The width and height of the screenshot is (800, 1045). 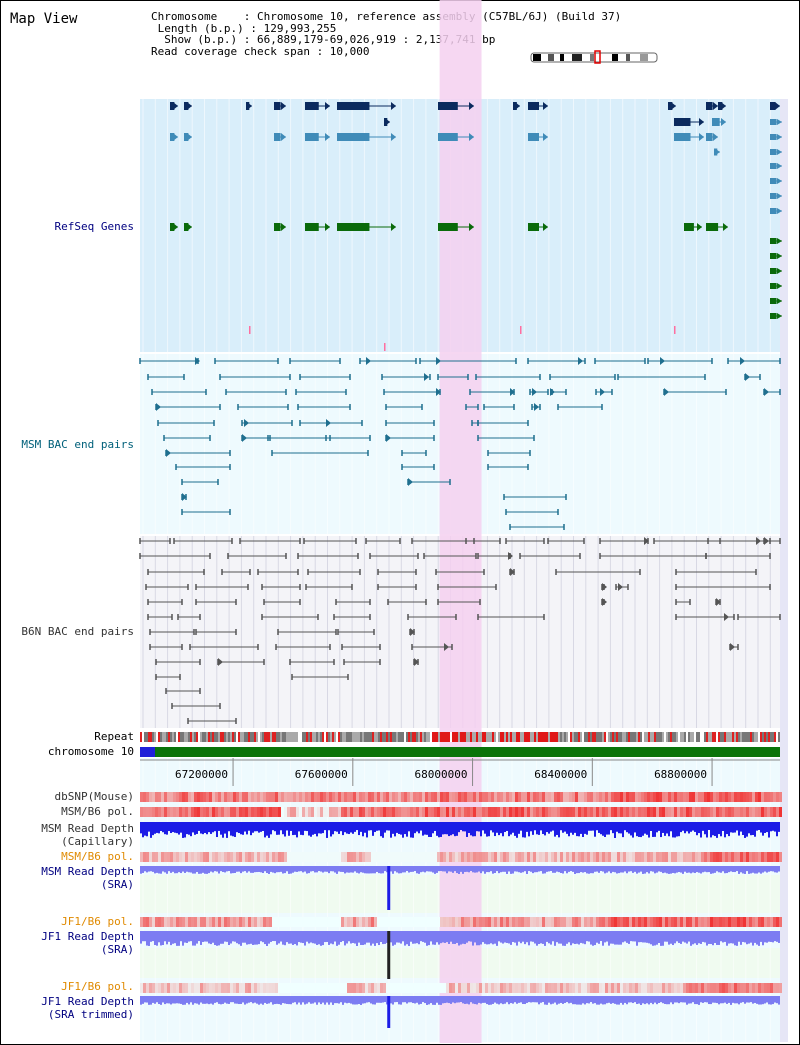 I want to click on label-jf1-b6-pol: JF1/B6 pol., so click(x=97, y=921).